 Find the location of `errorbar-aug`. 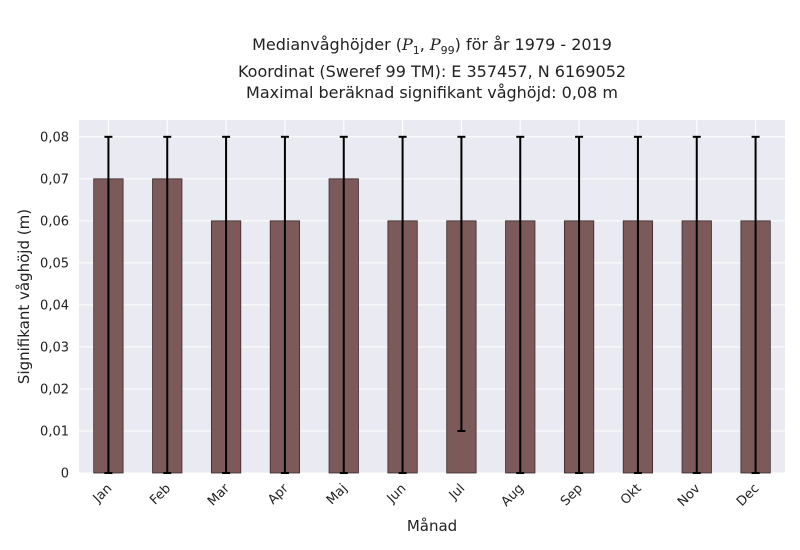

errorbar-aug is located at coordinates (520, 304).